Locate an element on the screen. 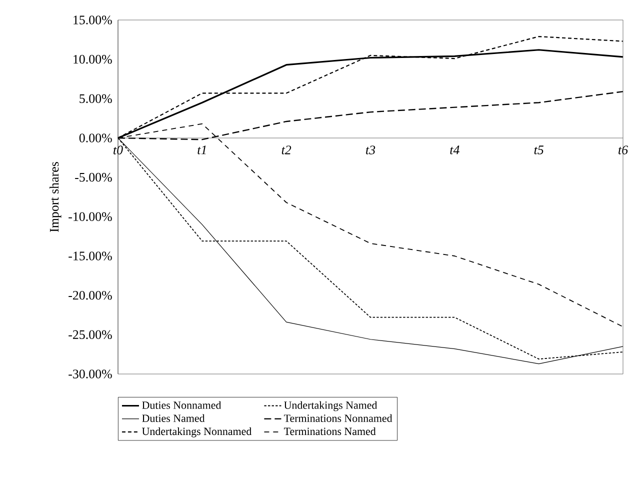  y-tick-label: -25.00% is located at coordinates (90, 335).